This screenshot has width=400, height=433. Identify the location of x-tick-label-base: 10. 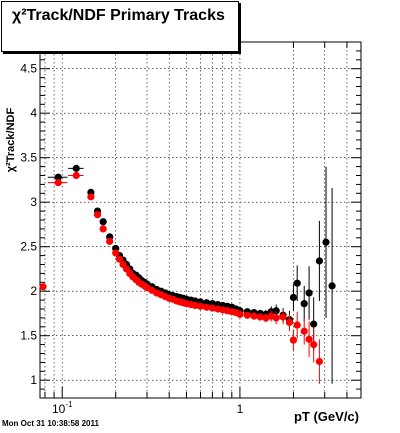
(59, 409).